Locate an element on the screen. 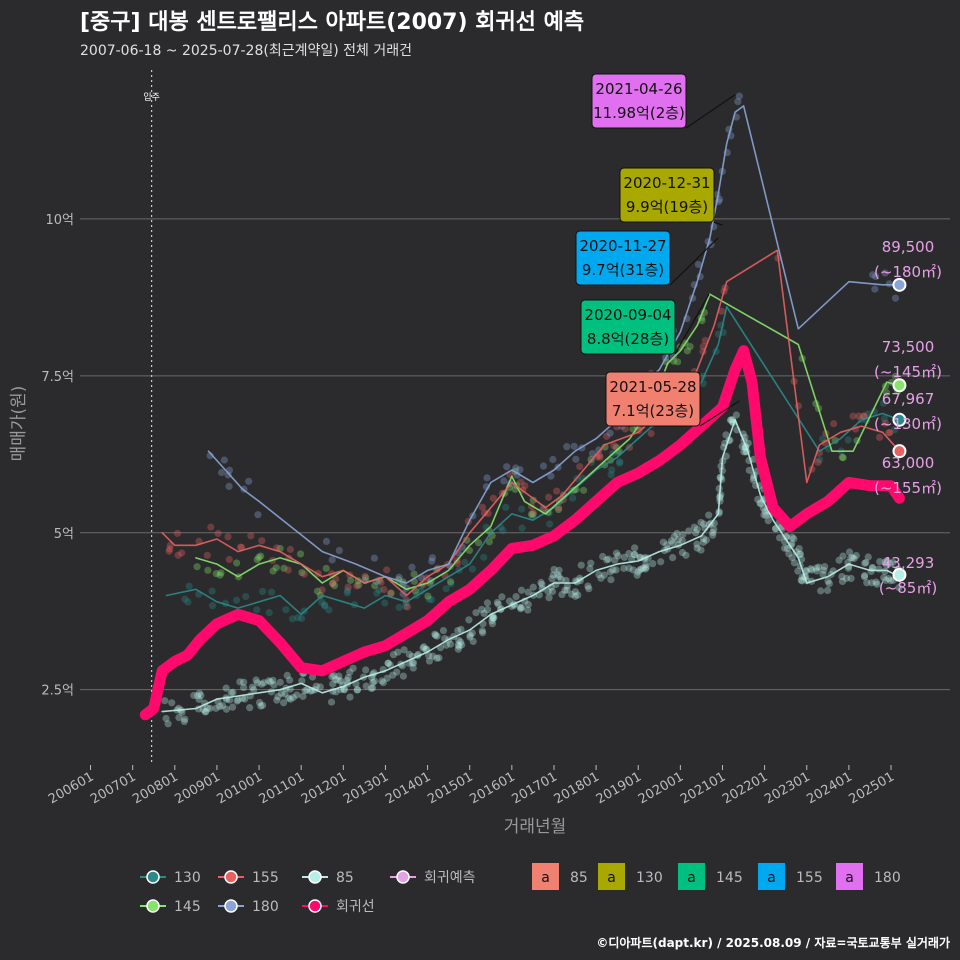 This screenshot has width=960, height=960. callout-date: 2021-05-28 is located at coordinates (652, 387).